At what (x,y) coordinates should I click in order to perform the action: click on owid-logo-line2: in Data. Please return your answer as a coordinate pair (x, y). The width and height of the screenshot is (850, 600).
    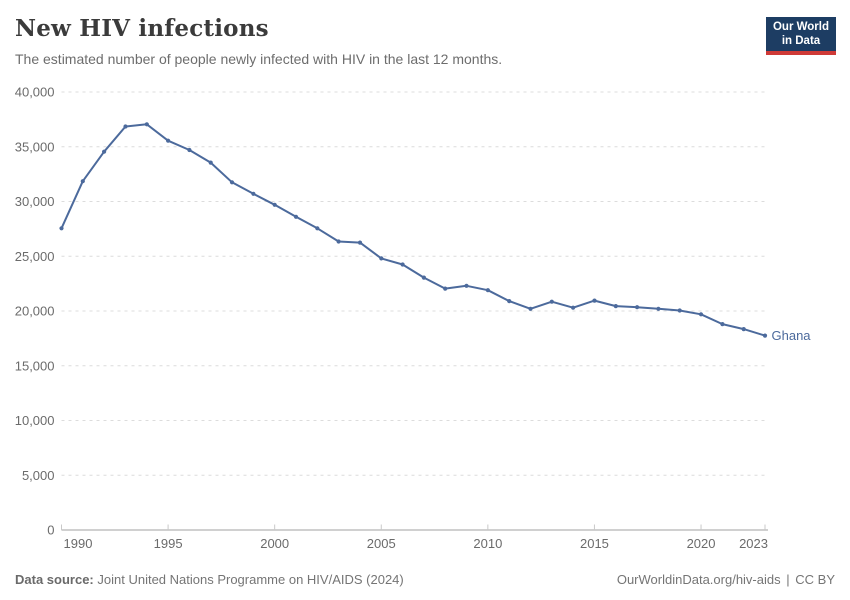
    Looking at the image, I should click on (801, 40).